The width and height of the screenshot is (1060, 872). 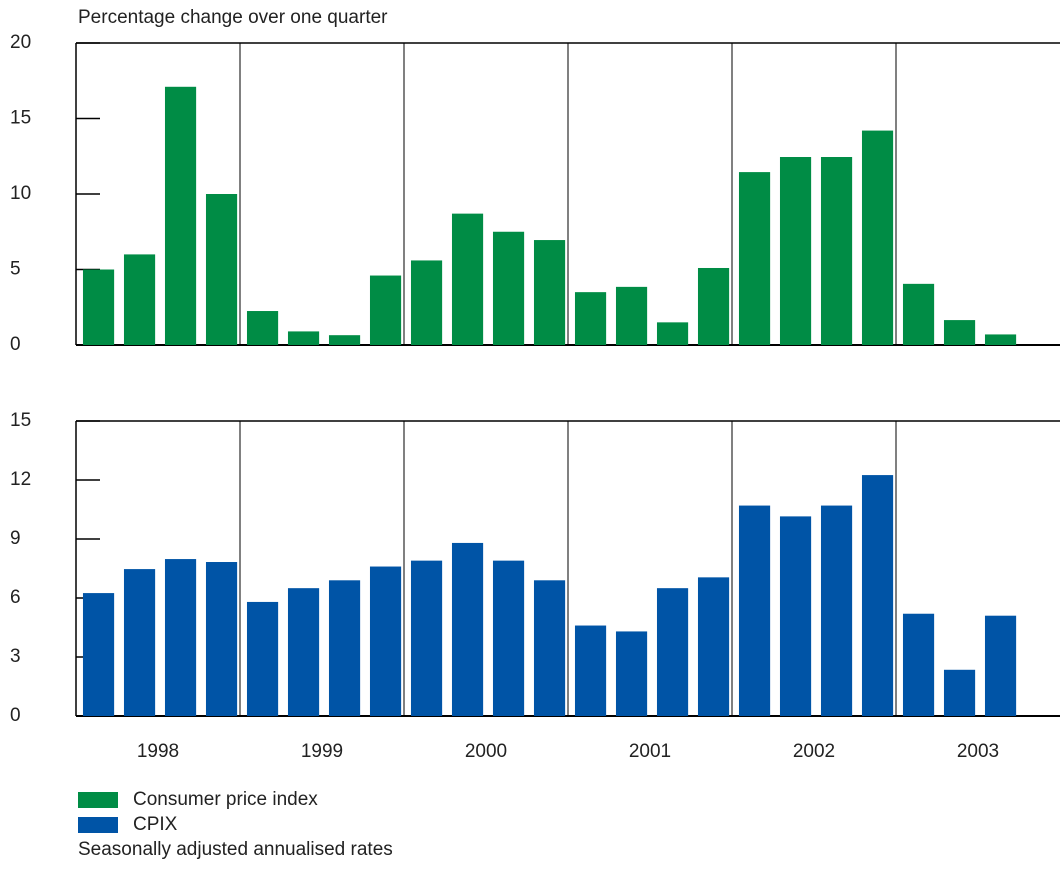 I want to click on y-tick-label: 3, so click(x=15, y=656).